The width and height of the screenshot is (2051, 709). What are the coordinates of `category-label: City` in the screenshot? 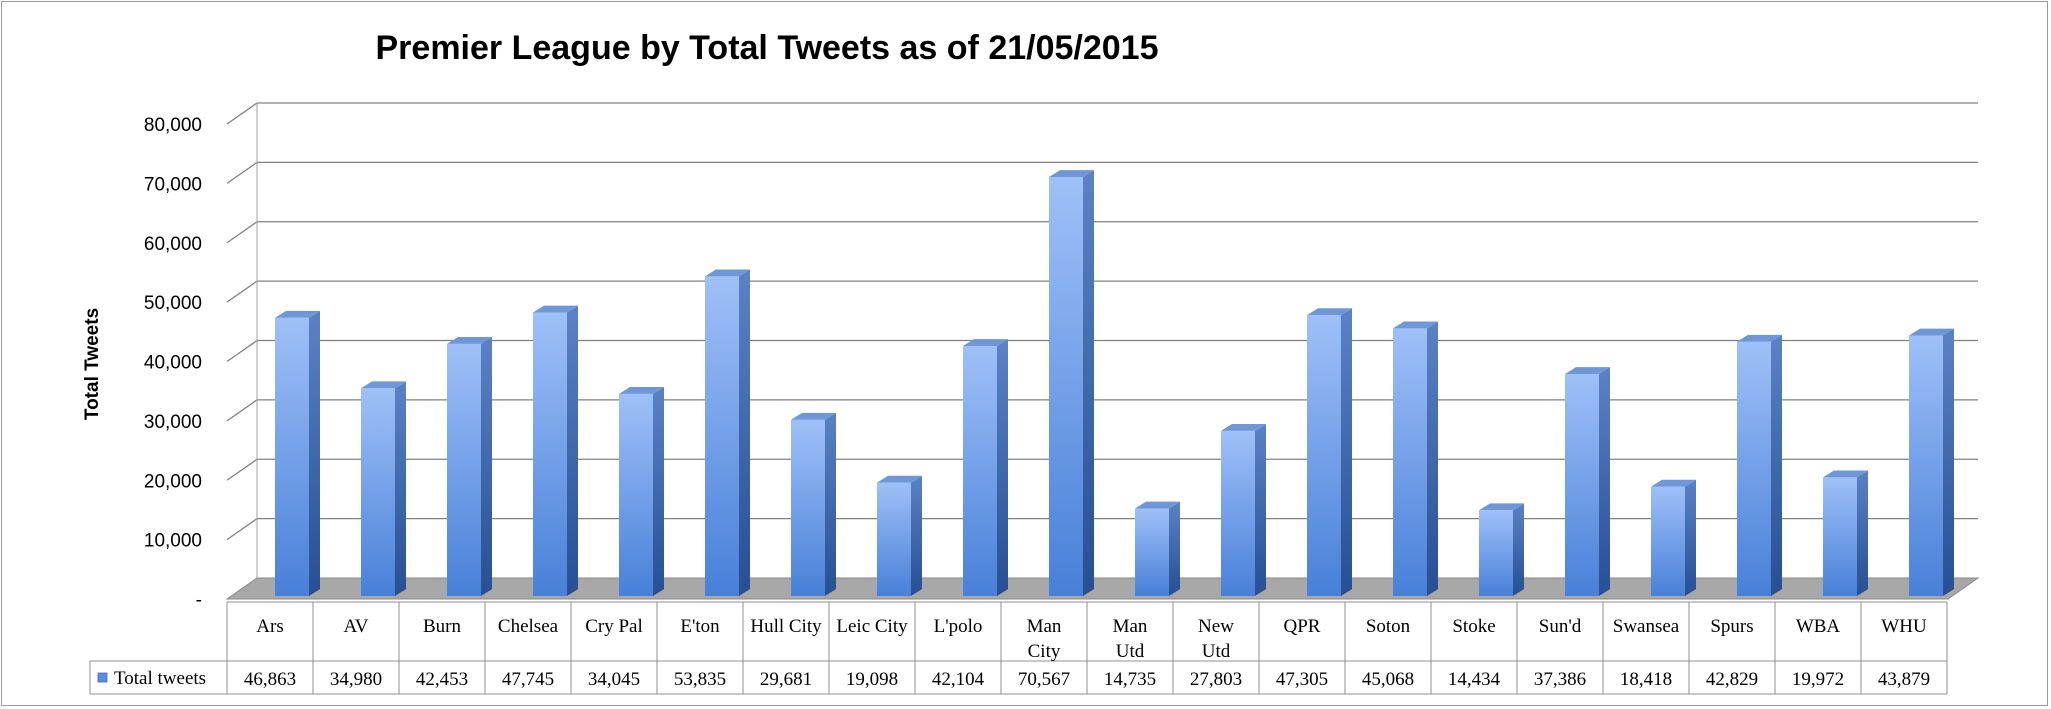 It's located at (1044, 651).